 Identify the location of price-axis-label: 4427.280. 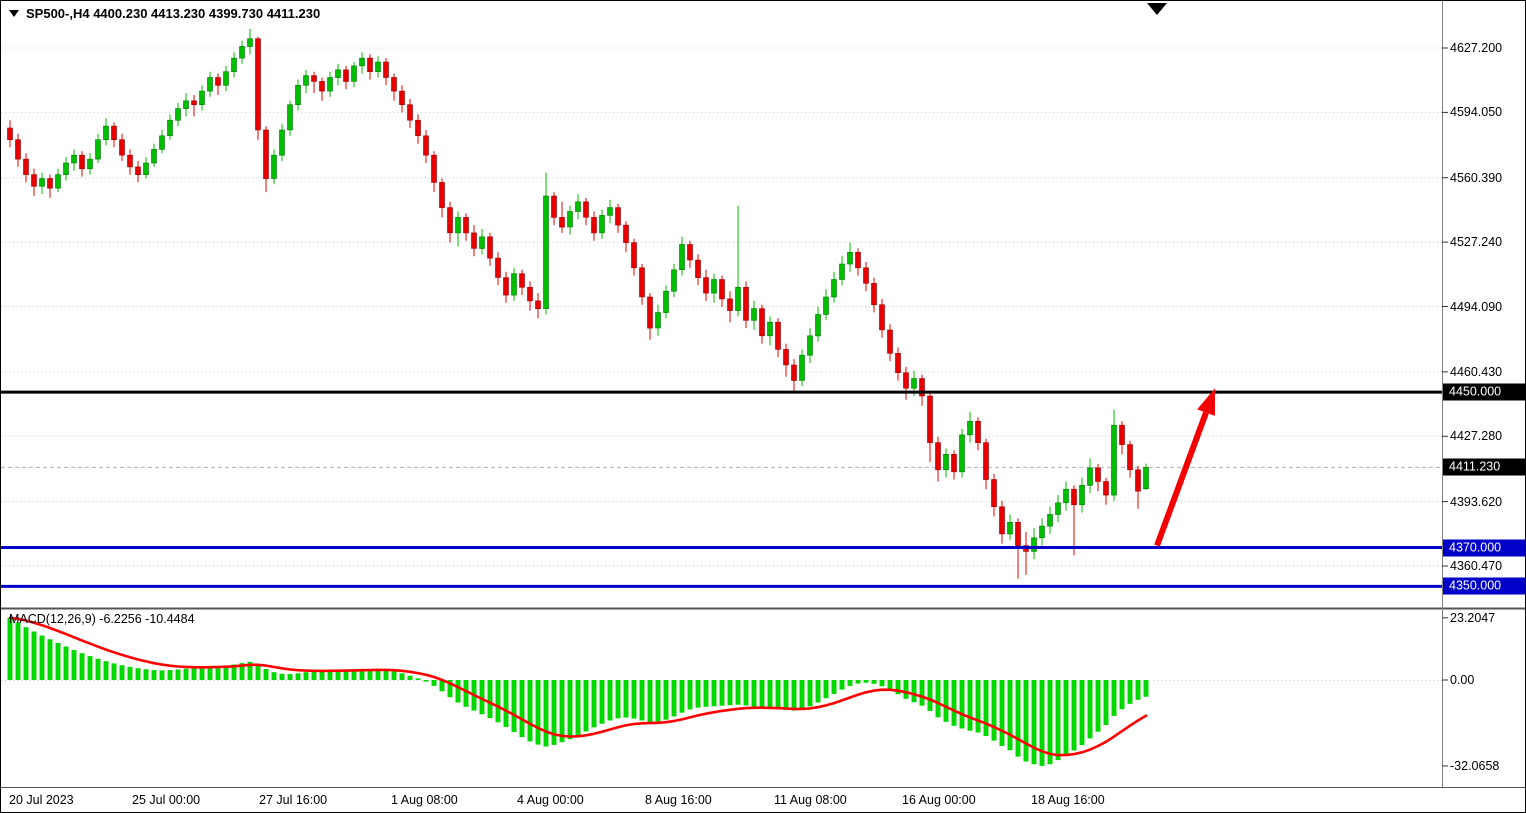
(1476, 436).